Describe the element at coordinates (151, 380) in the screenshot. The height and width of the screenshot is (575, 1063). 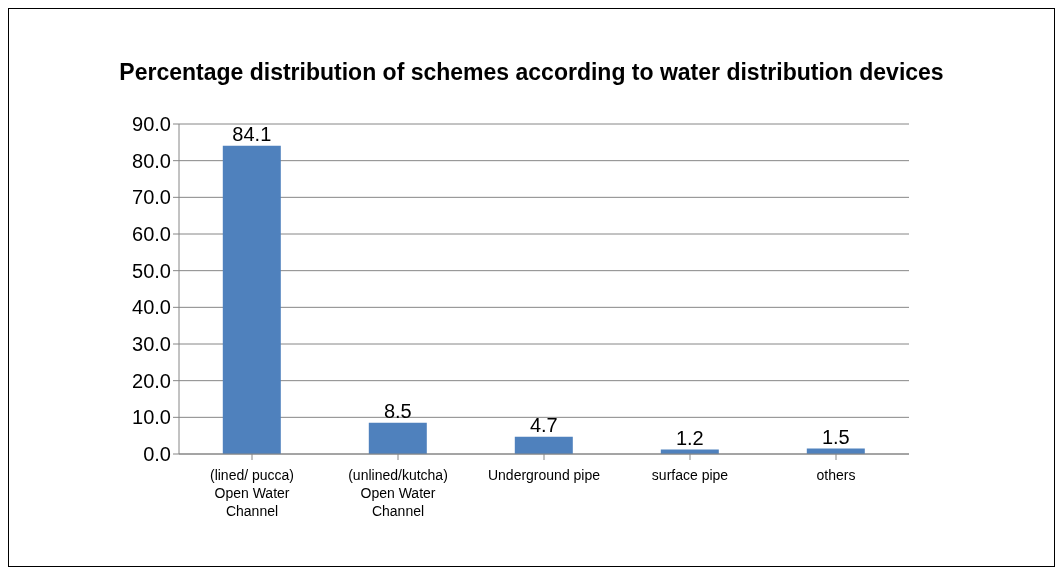
I see `y-tick-label: 20.0` at that location.